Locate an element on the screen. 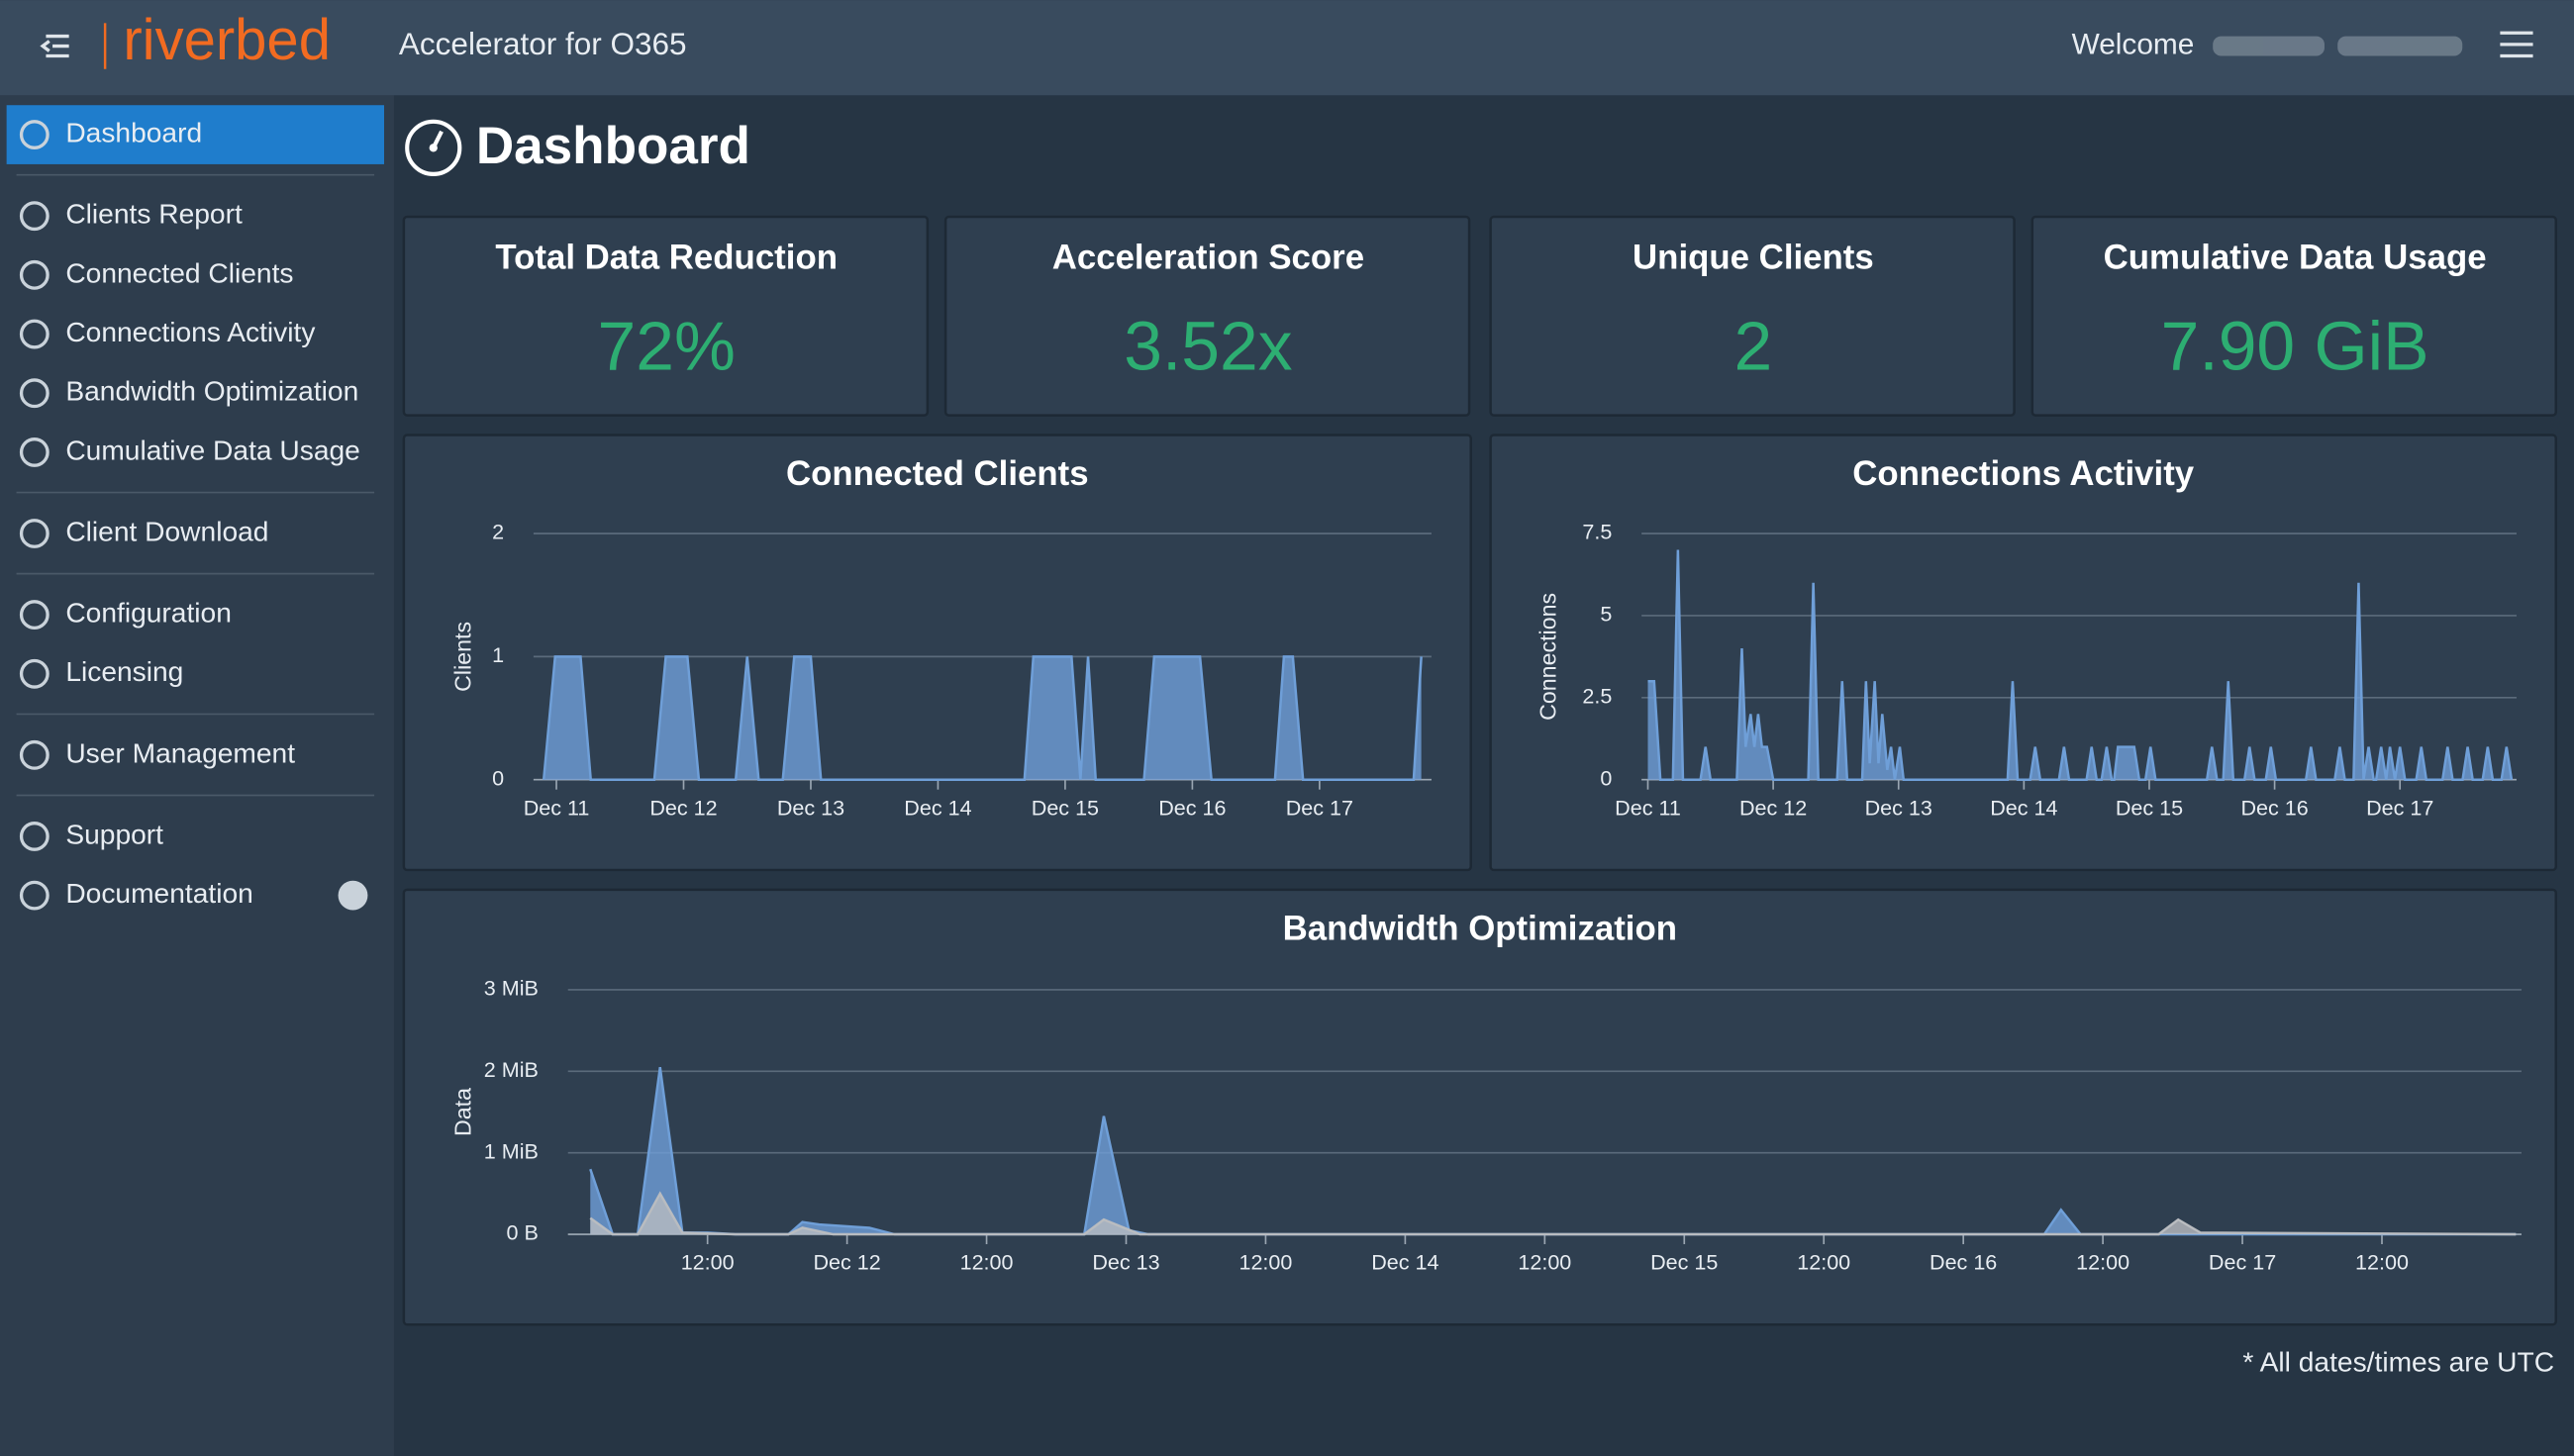  page-icon is located at coordinates (434, 147).